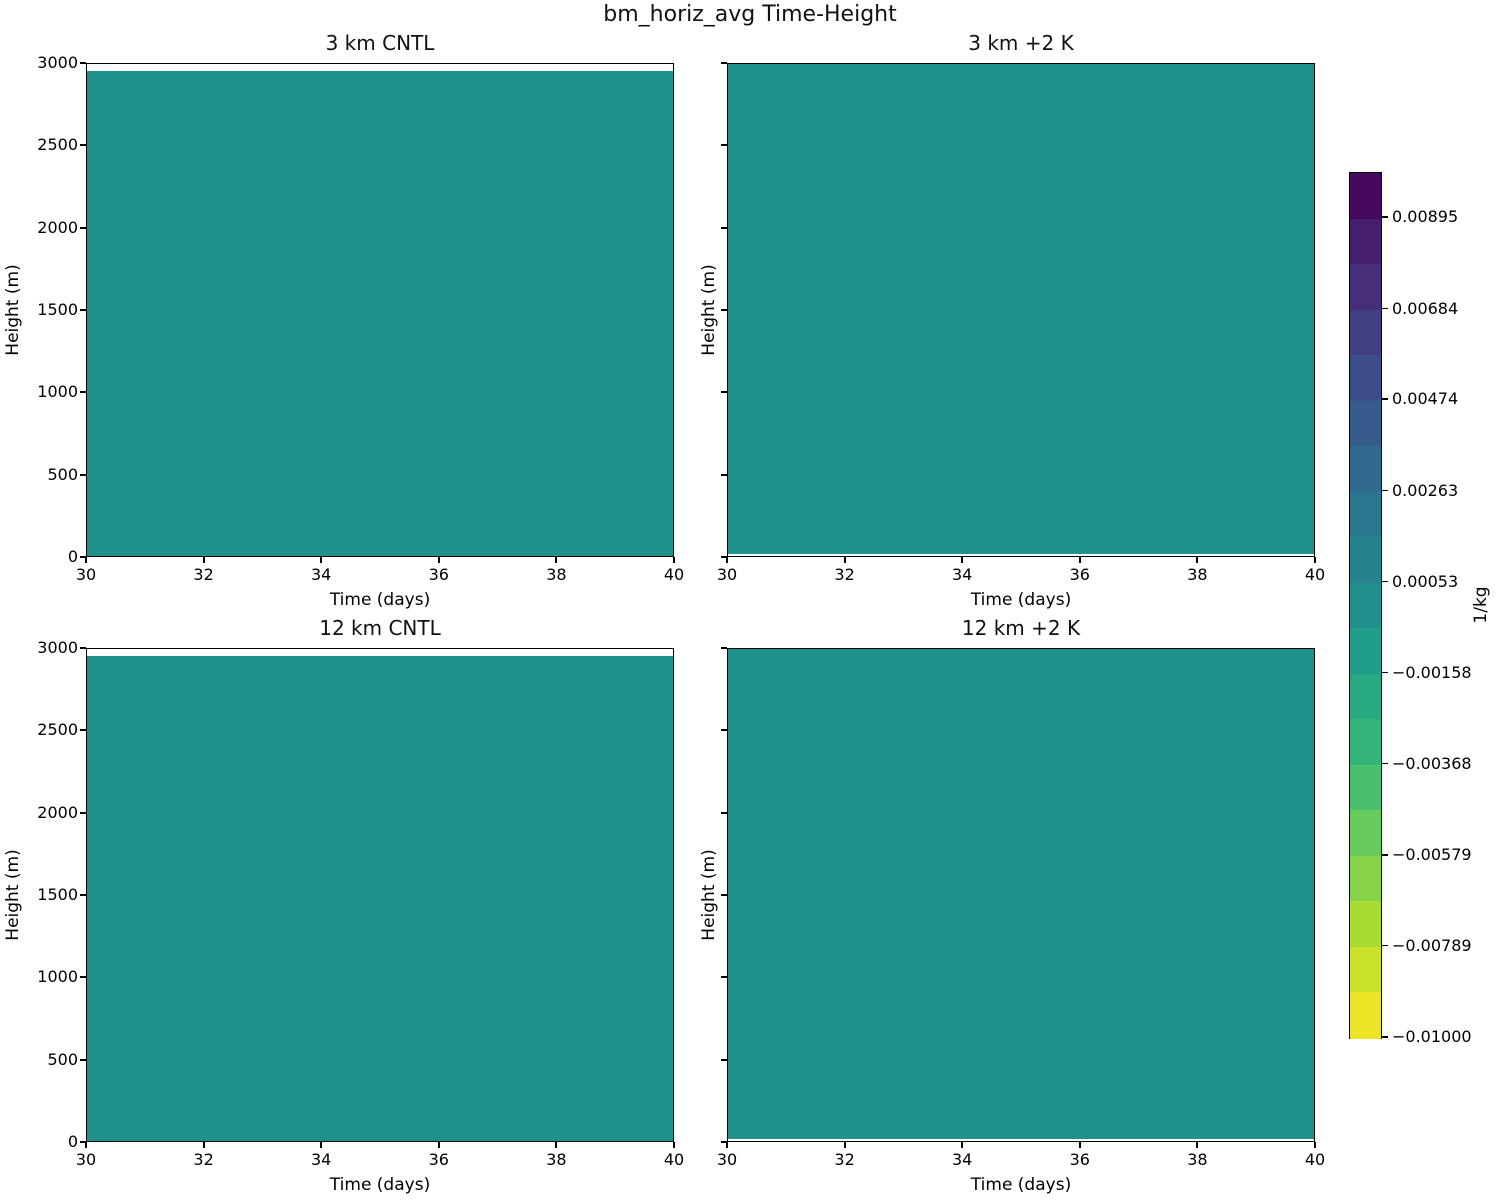 The height and width of the screenshot is (1200, 1500). I want to click on colorbar, so click(1365, 605).